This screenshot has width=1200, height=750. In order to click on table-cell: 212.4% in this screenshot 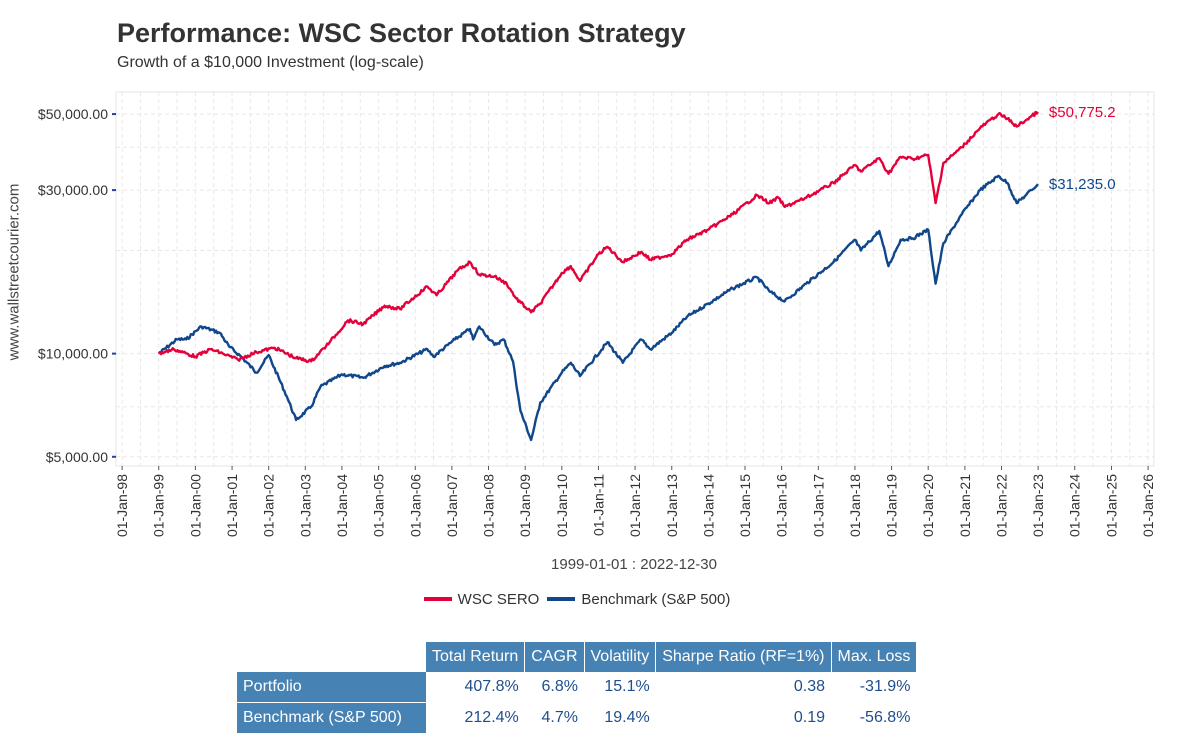, I will do `click(491, 717)`.